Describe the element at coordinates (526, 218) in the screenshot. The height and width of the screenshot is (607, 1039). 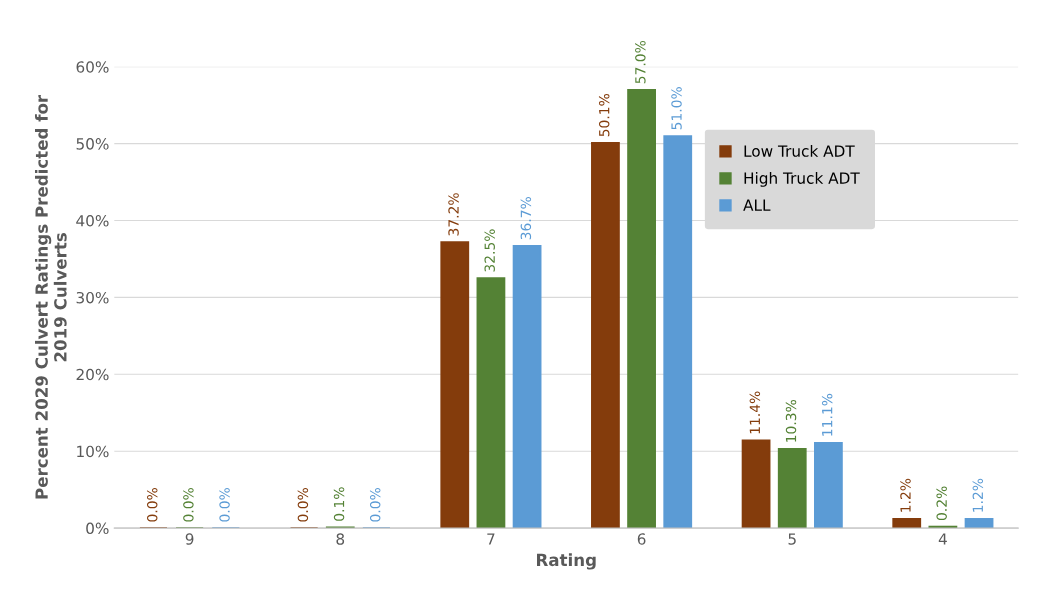
I see `data-label: 36.7%` at that location.